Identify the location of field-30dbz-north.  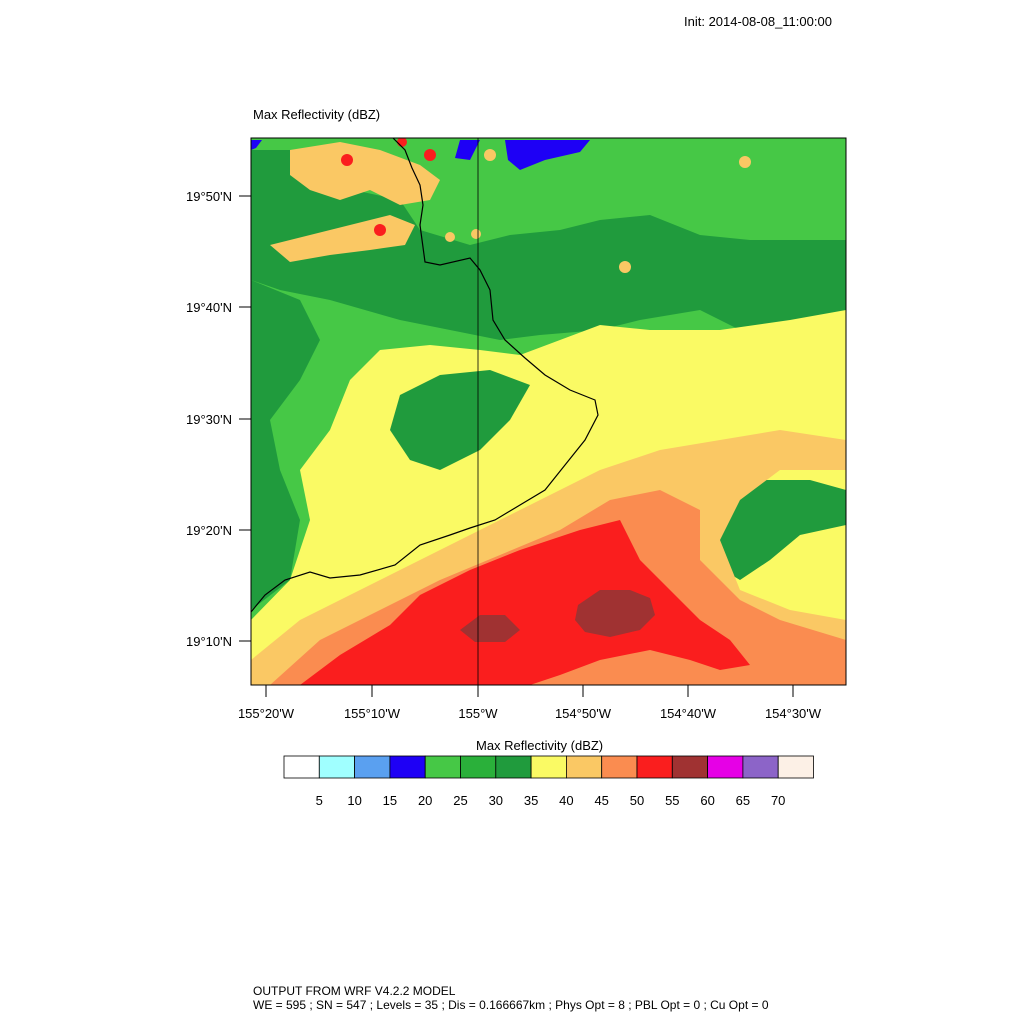
(548, 245).